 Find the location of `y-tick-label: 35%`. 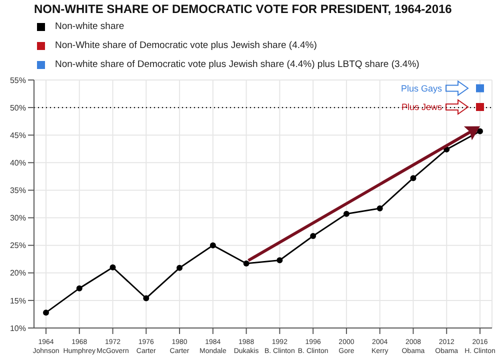

y-tick-label: 35% is located at coordinates (18, 191).